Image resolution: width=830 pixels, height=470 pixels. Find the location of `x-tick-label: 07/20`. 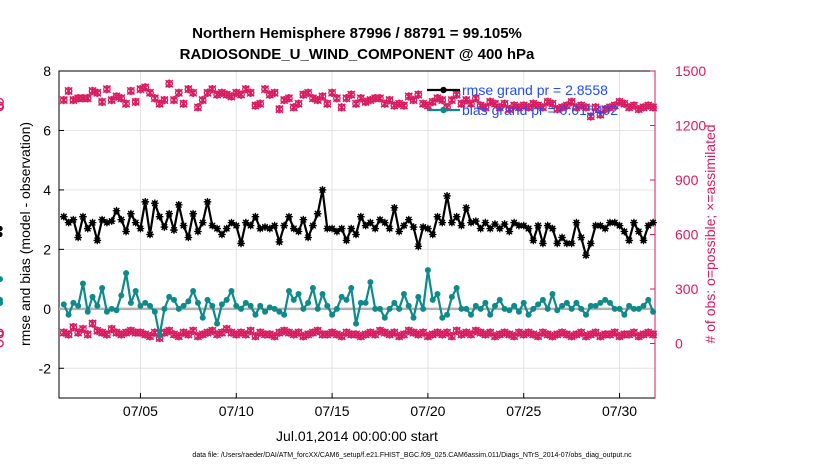

x-tick-label: 07/20 is located at coordinates (427, 411).